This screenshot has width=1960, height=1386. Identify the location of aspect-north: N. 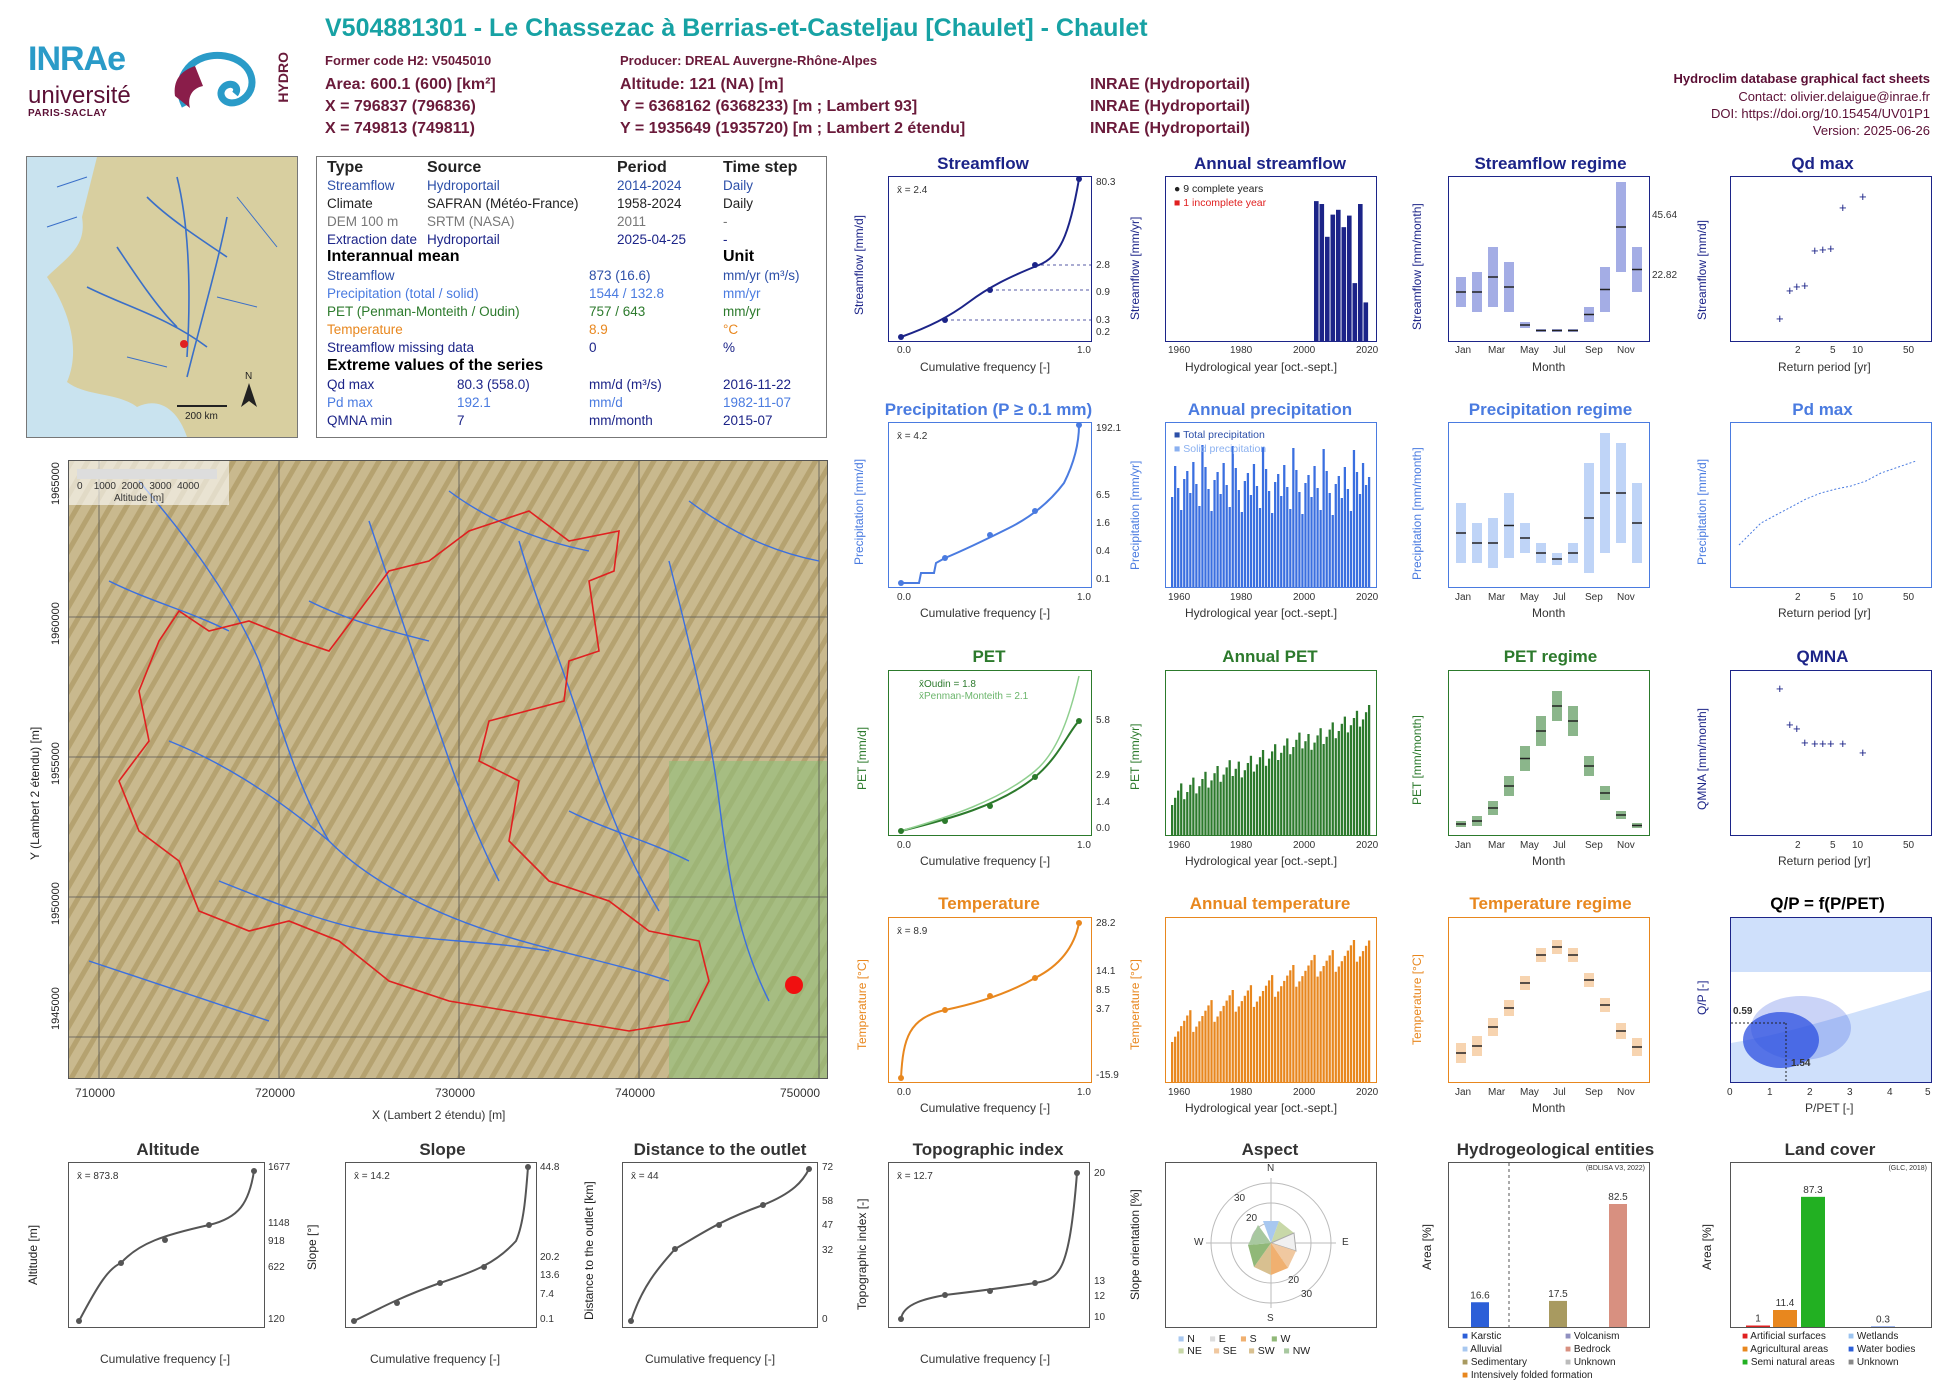
(1271, 1168).